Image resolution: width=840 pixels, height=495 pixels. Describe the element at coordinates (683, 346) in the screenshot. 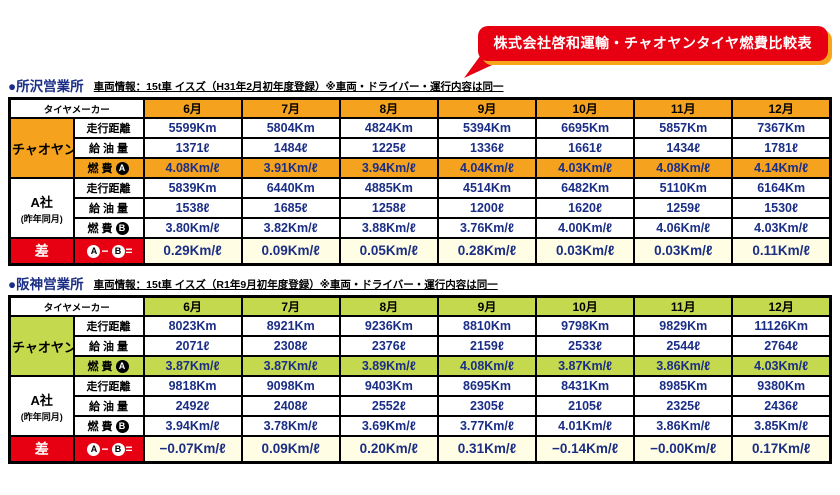

I see `data-cell: 2544ℓ` at that location.